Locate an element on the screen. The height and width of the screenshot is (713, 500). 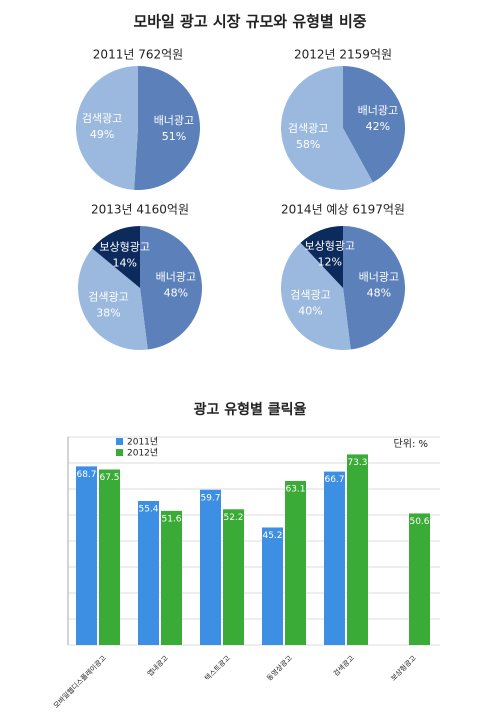
legend-label: 2011년 is located at coordinates (142, 442).